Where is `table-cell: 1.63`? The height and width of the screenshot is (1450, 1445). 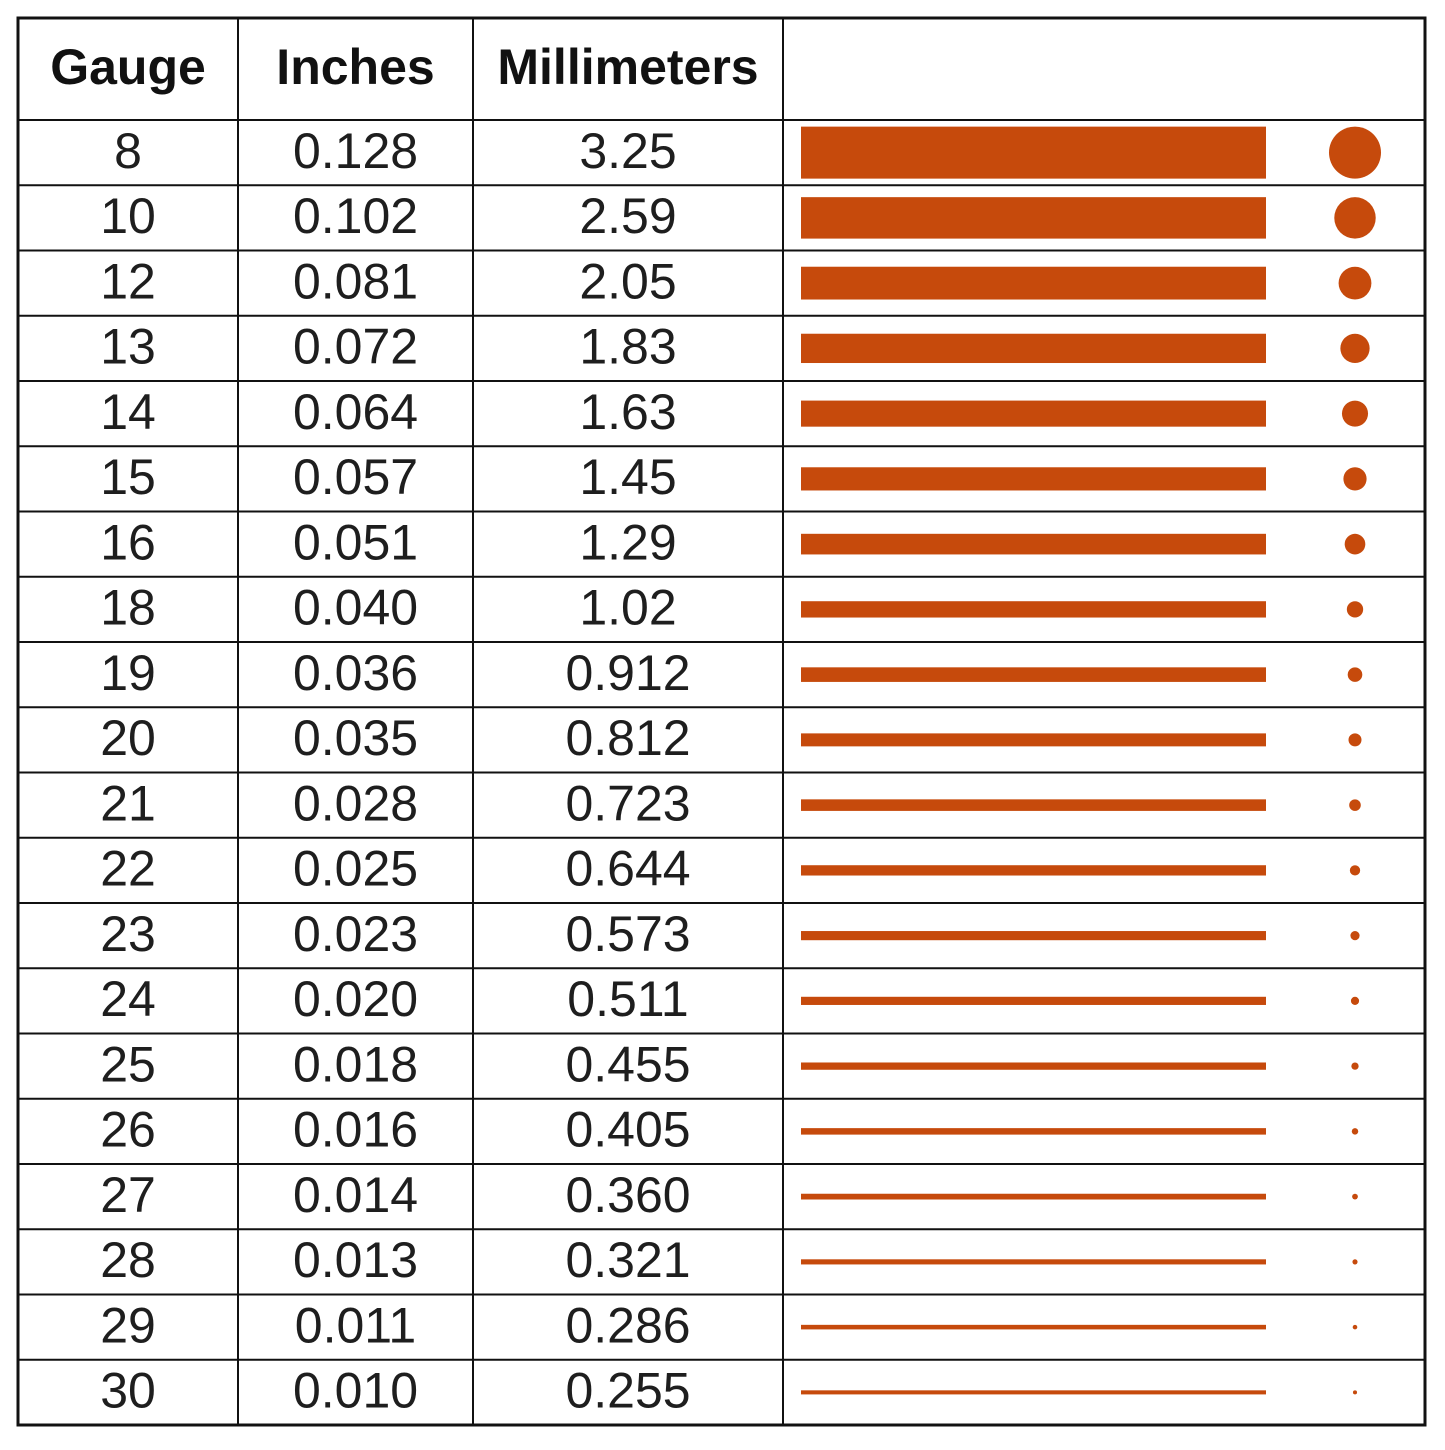 table-cell: 1.63 is located at coordinates (627, 412).